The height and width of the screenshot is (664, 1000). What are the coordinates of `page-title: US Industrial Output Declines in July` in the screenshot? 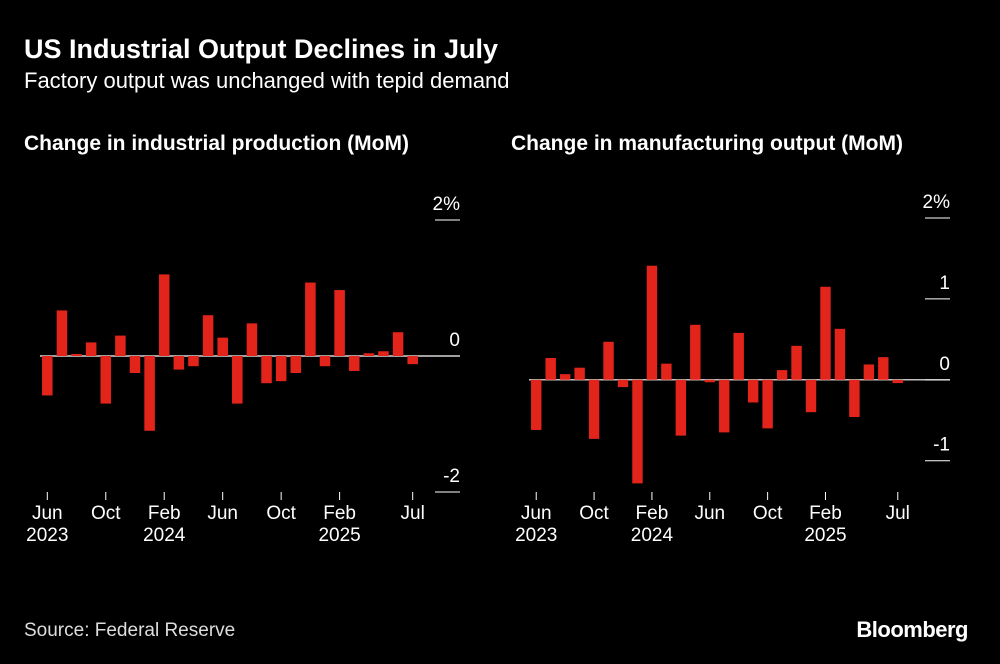 It's located at (261, 49).